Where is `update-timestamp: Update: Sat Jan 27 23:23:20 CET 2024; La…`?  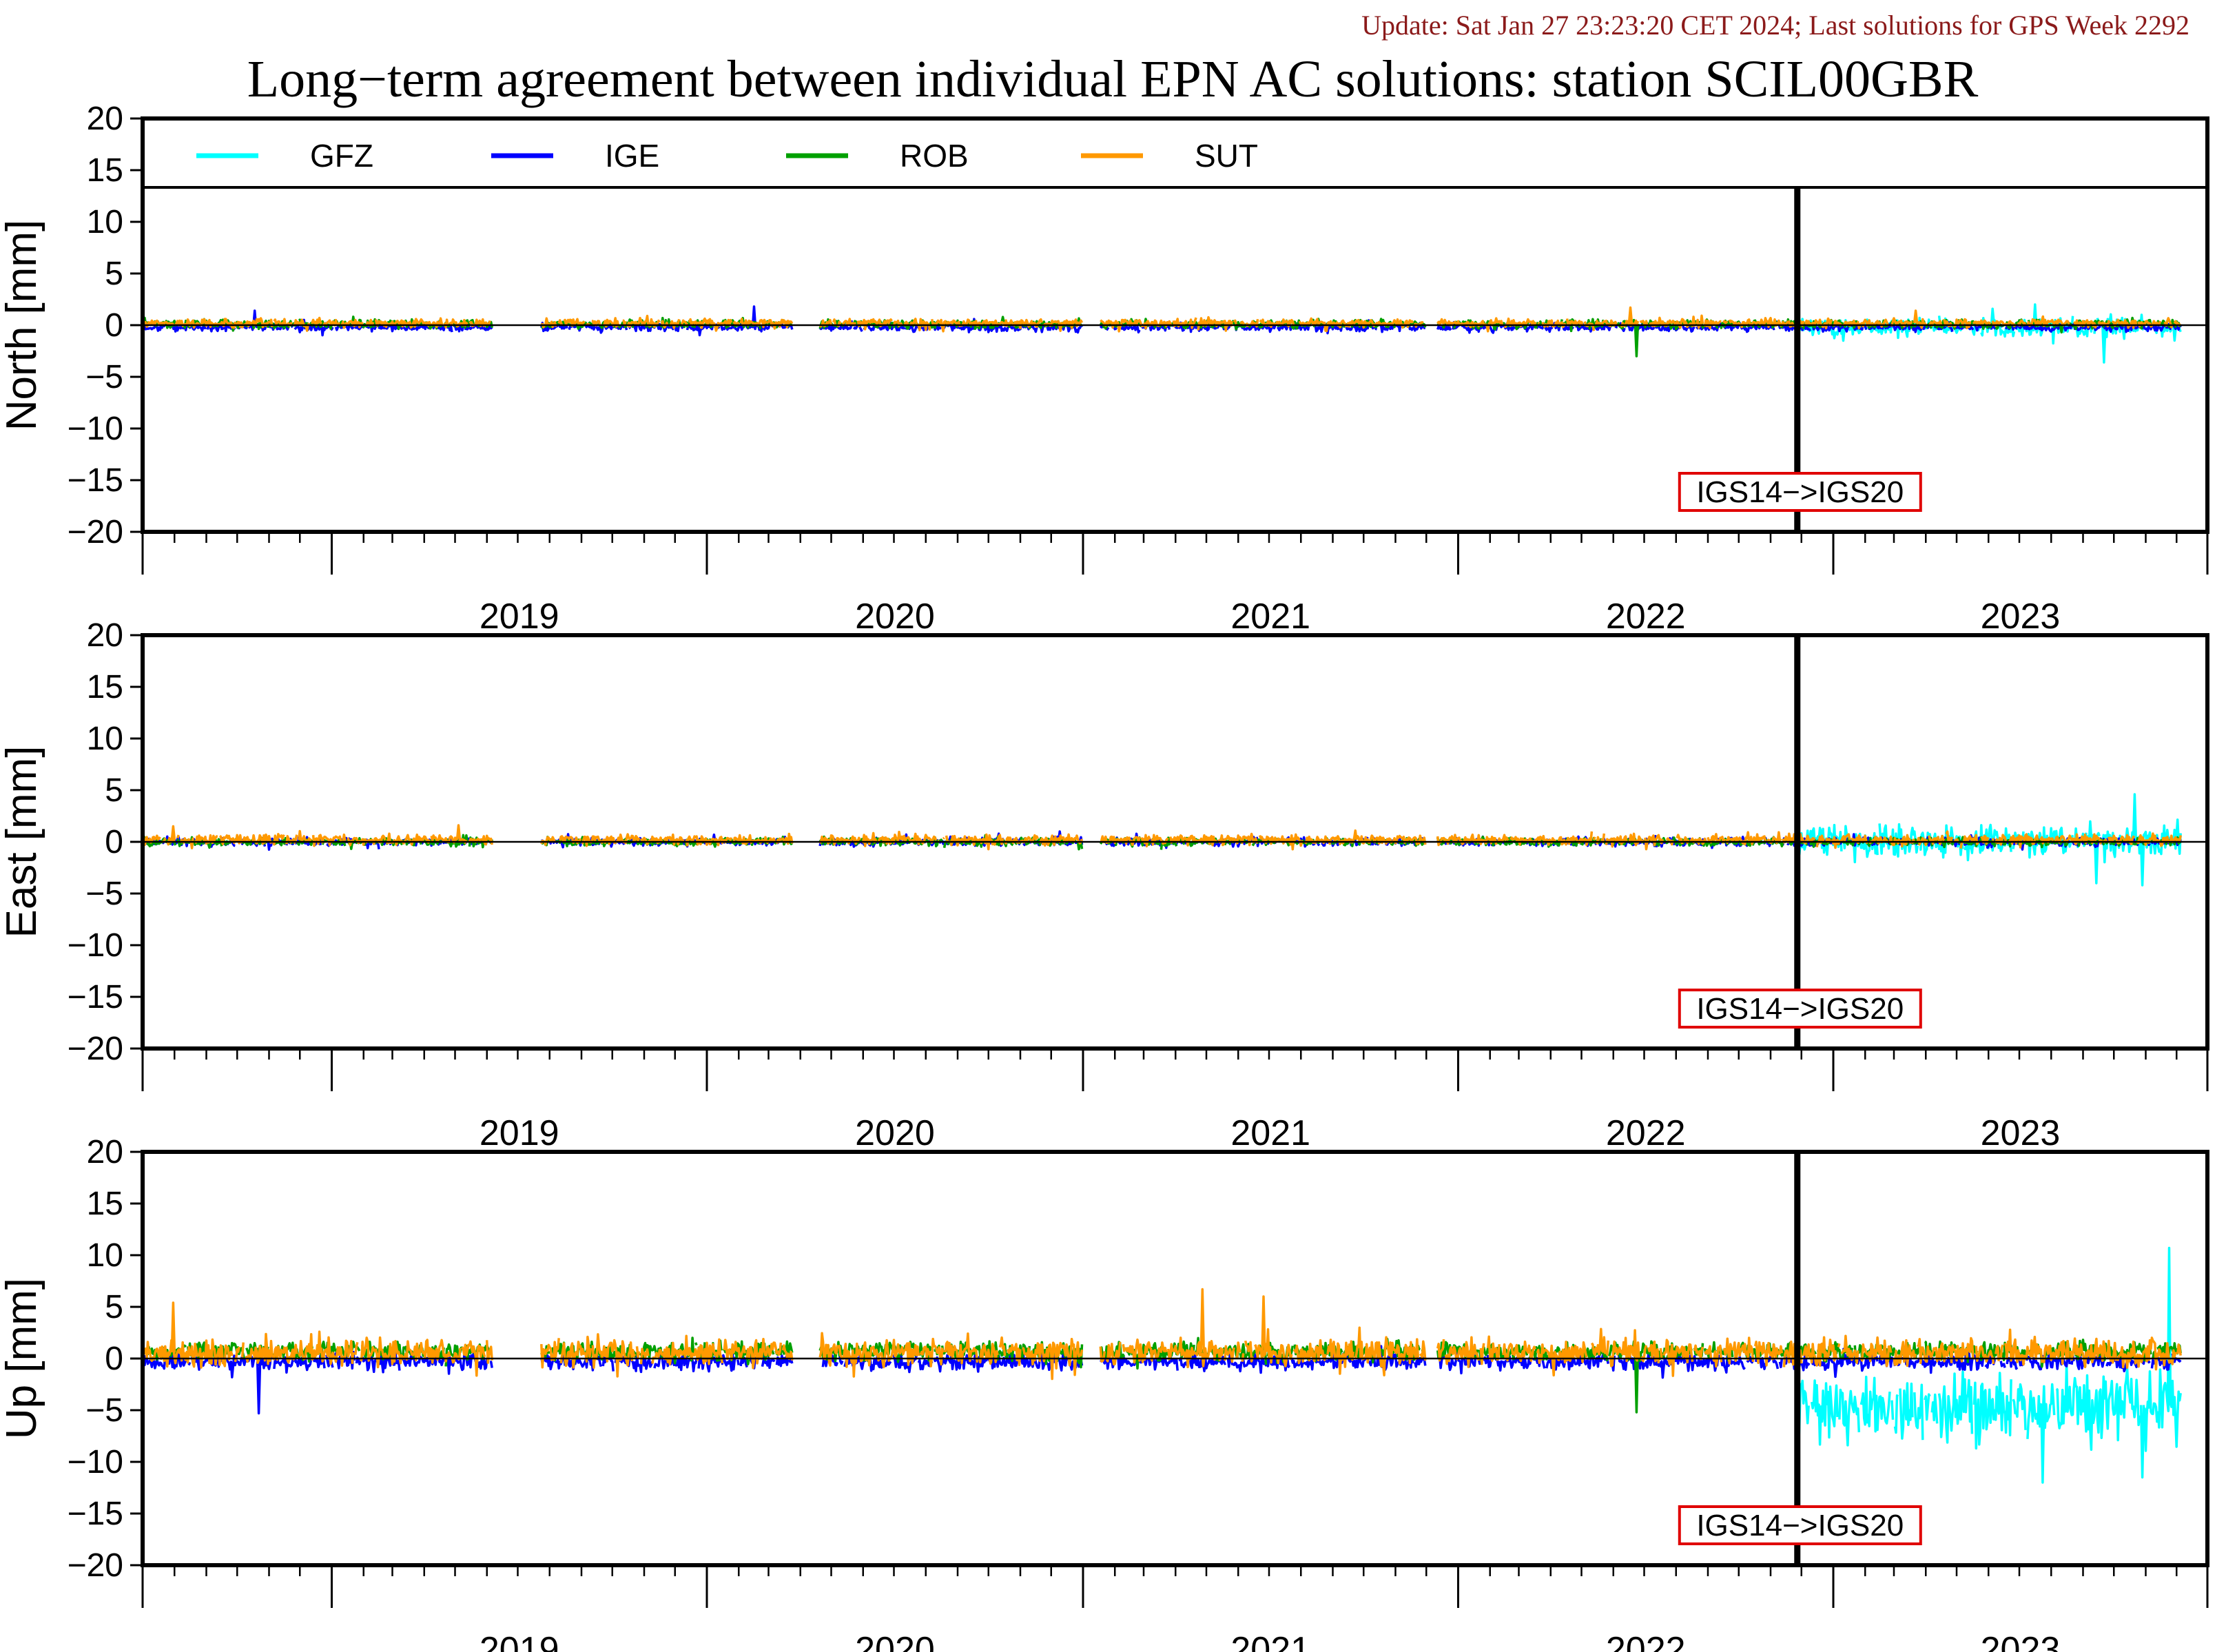
update-timestamp: Update: Sat Jan 27 23:23:20 CET 2024; La… is located at coordinates (1775, 25).